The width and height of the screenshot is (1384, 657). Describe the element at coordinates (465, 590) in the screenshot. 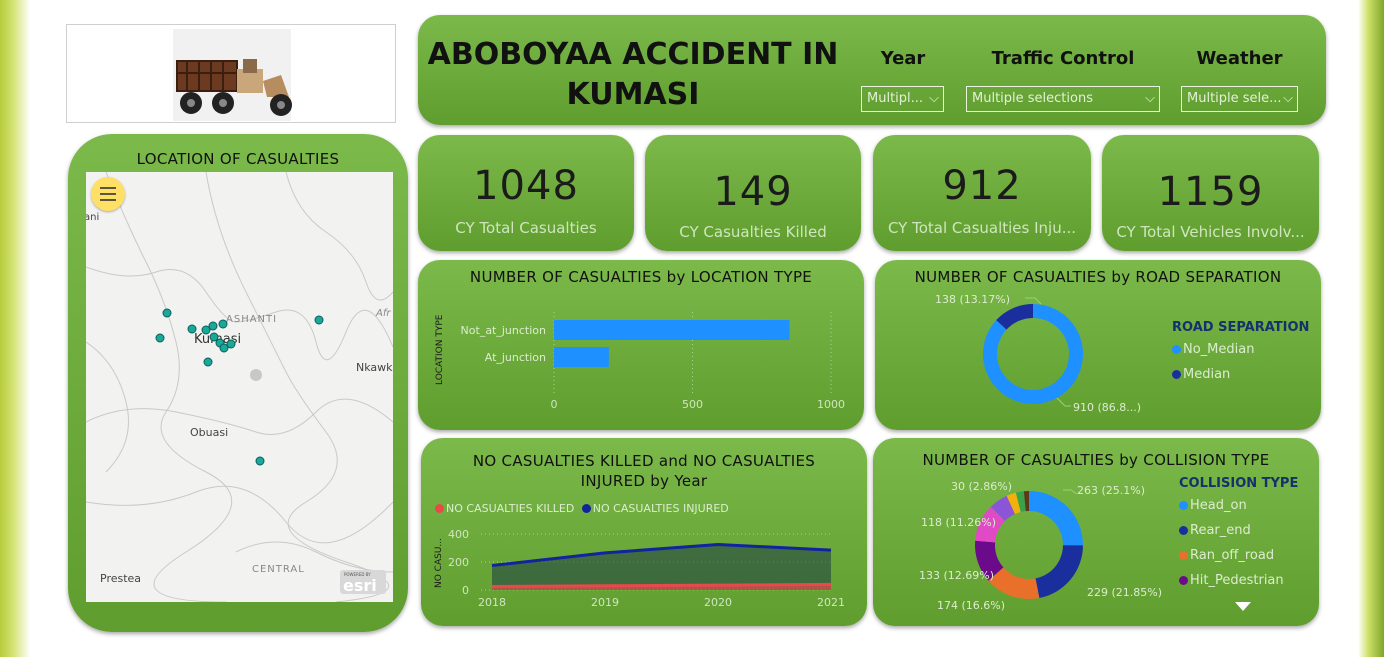

I see `y-tick-label: 0` at that location.